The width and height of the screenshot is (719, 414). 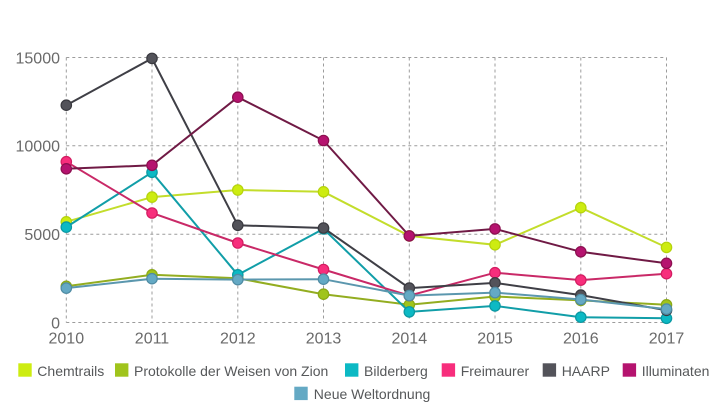 I want to click on svg-text: 10000, so click(x=38, y=147).